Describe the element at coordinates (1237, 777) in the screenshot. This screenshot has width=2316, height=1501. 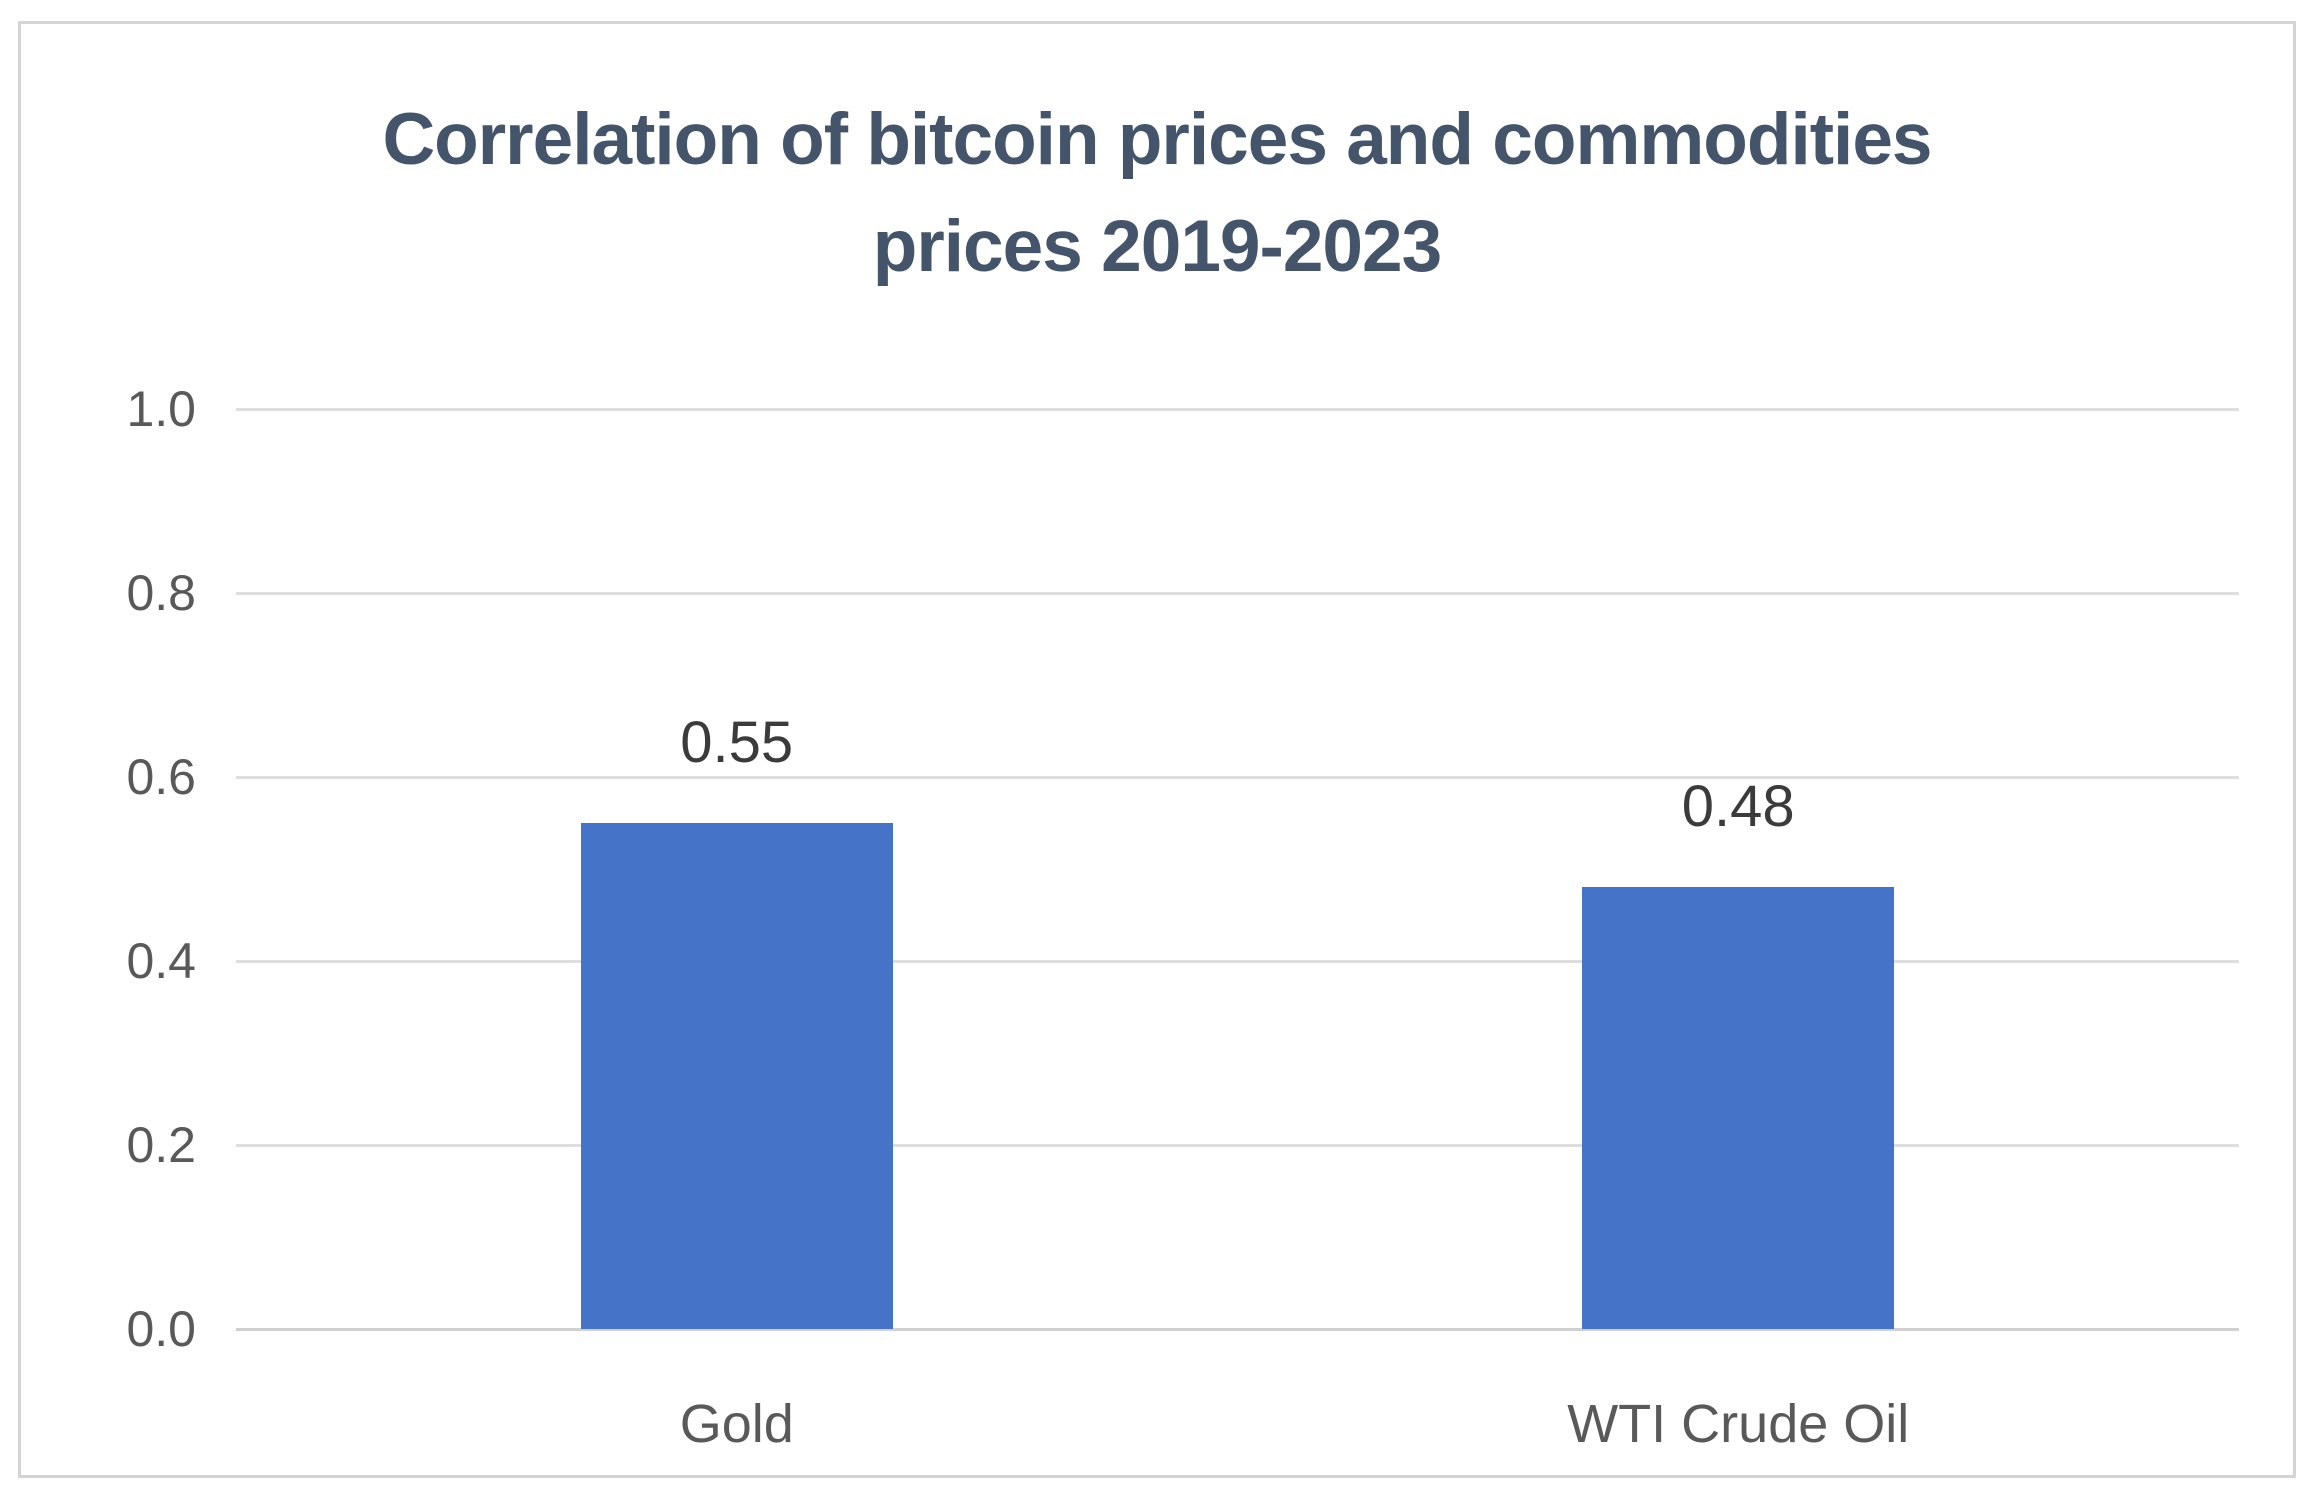
I see `y-gridline-0.6` at that location.